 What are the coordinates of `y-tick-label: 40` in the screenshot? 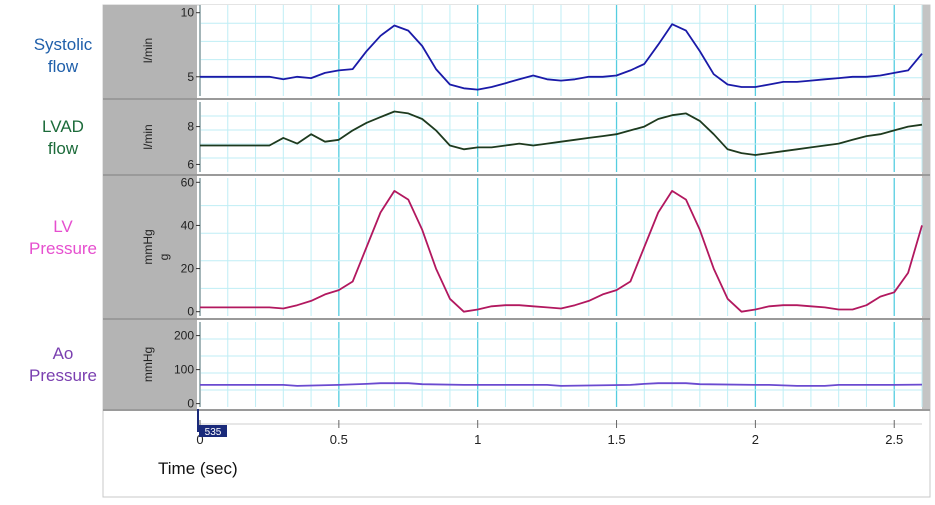 It's located at (188, 225).